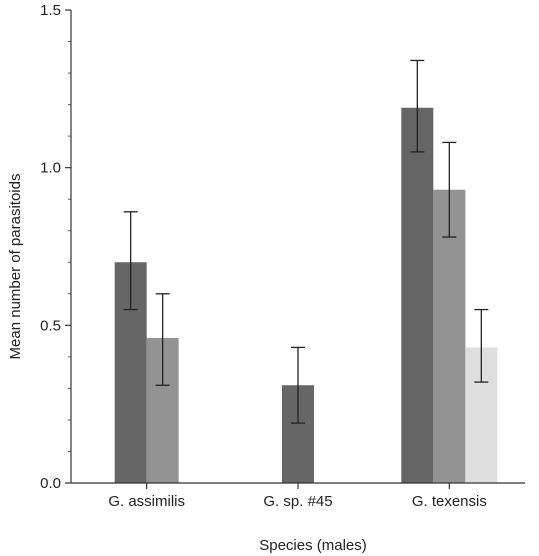 This screenshot has width=539, height=556. What do you see at coordinates (15, 267) in the screenshot?
I see `y-axis-label: Mean number of parasitoids` at bounding box center [15, 267].